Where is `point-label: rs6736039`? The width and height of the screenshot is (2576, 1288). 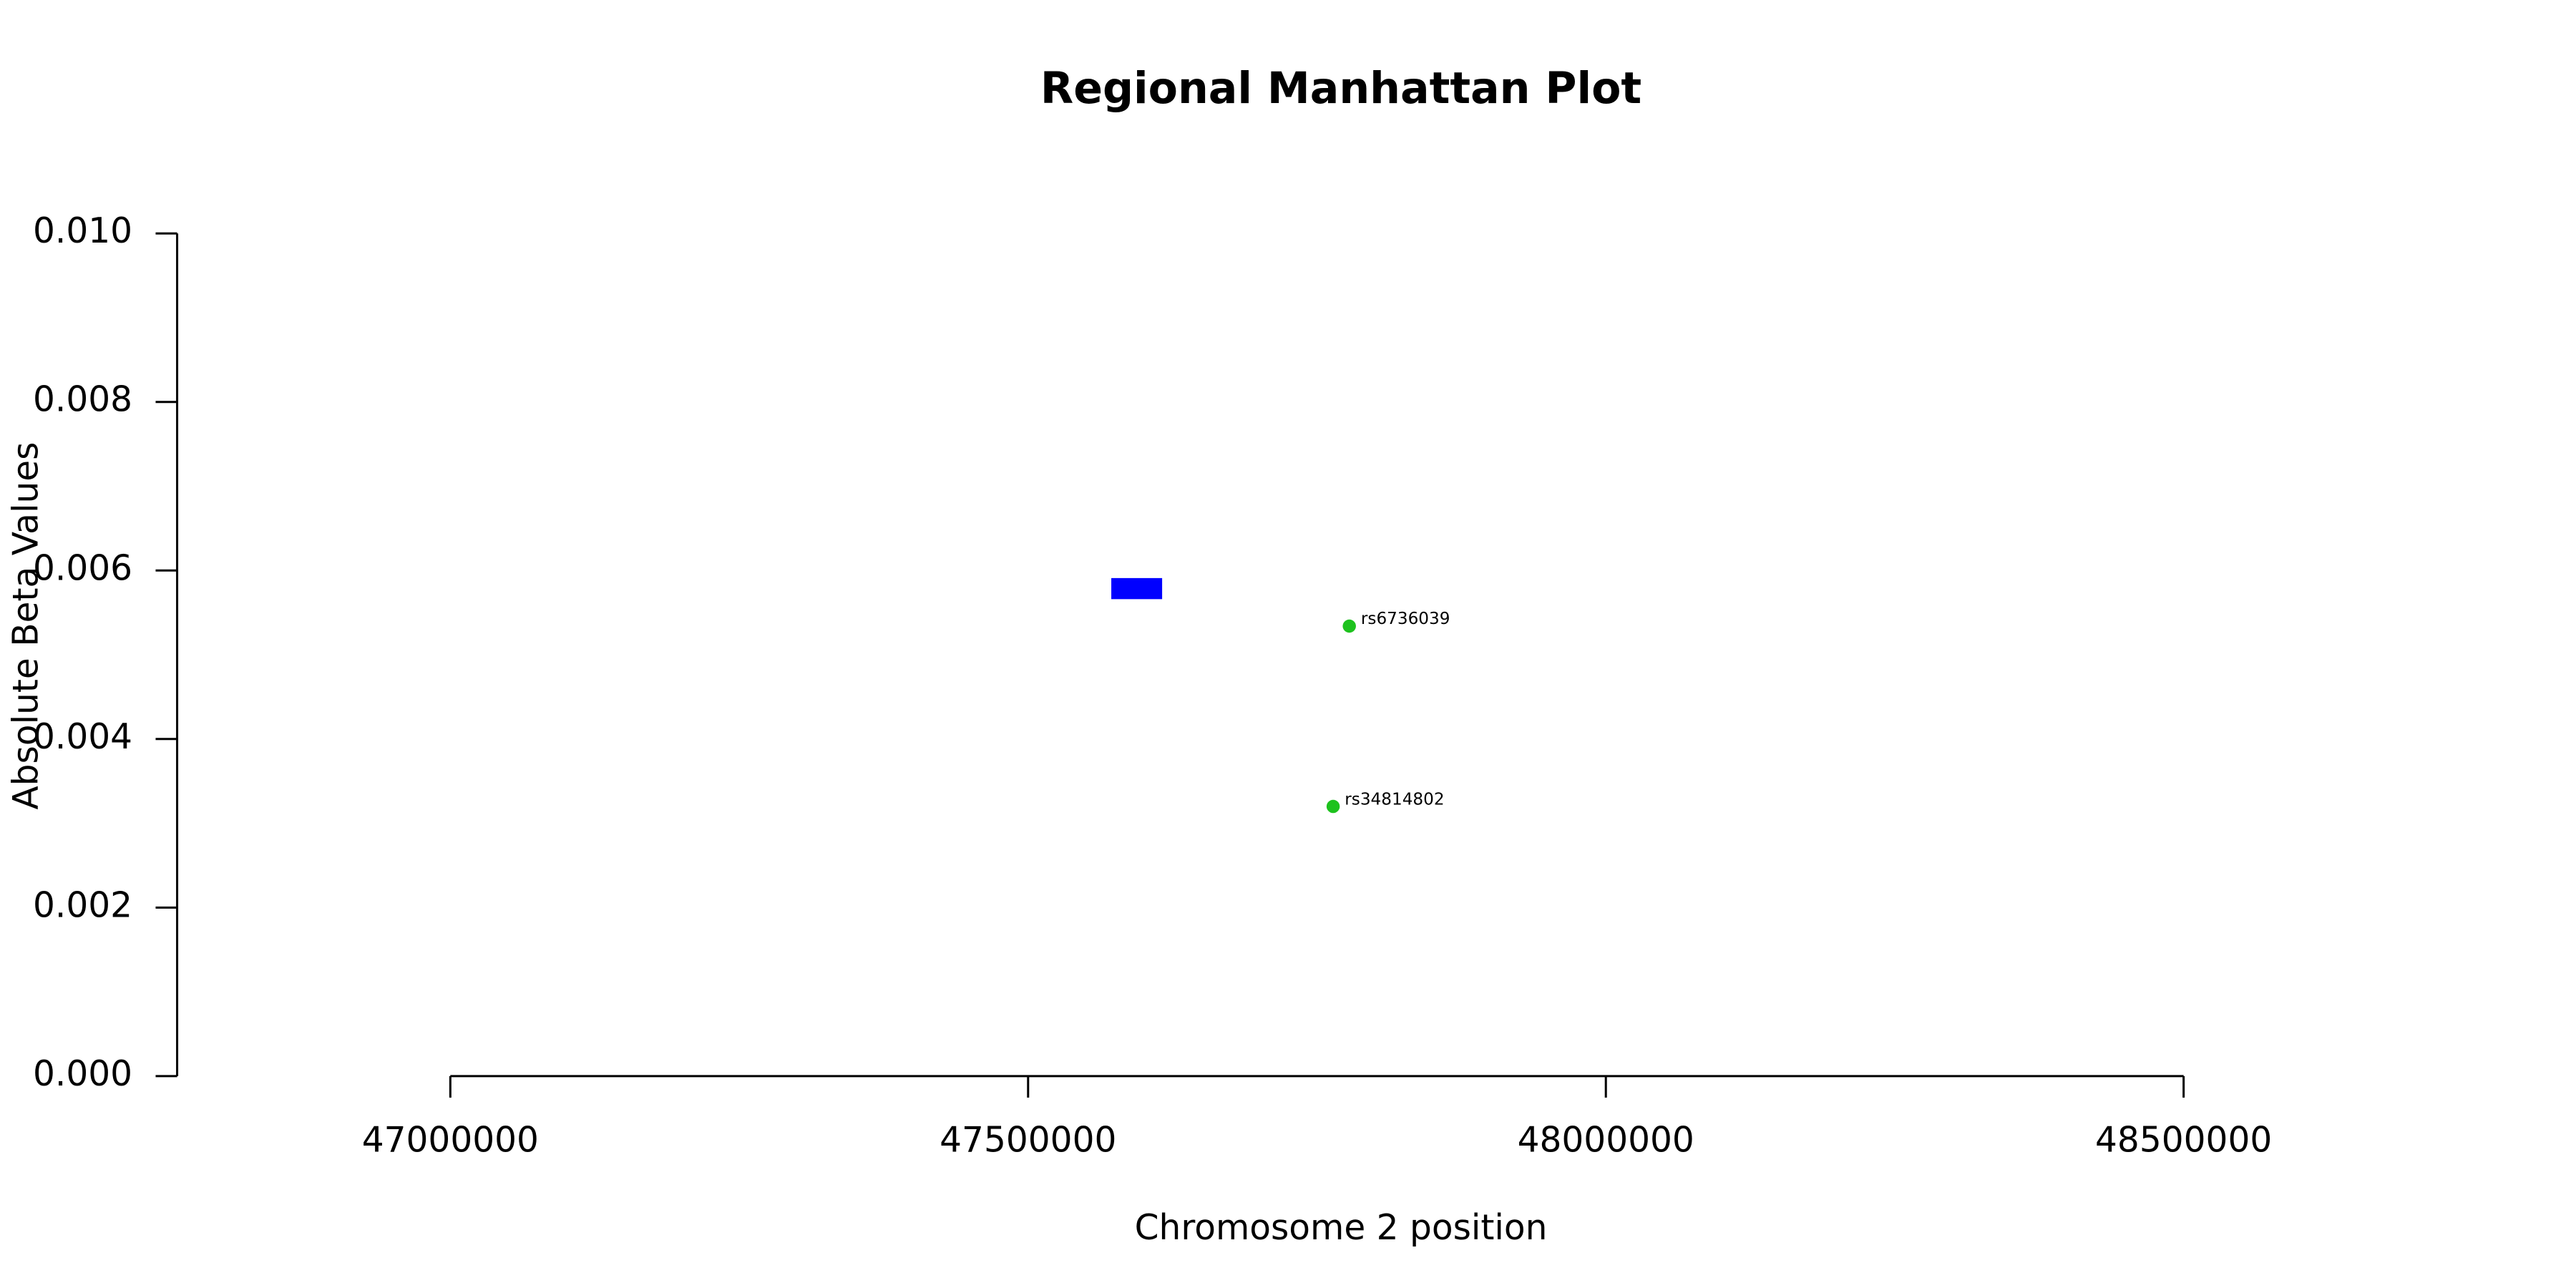 point-label: rs6736039 is located at coordinates (1405, 619).